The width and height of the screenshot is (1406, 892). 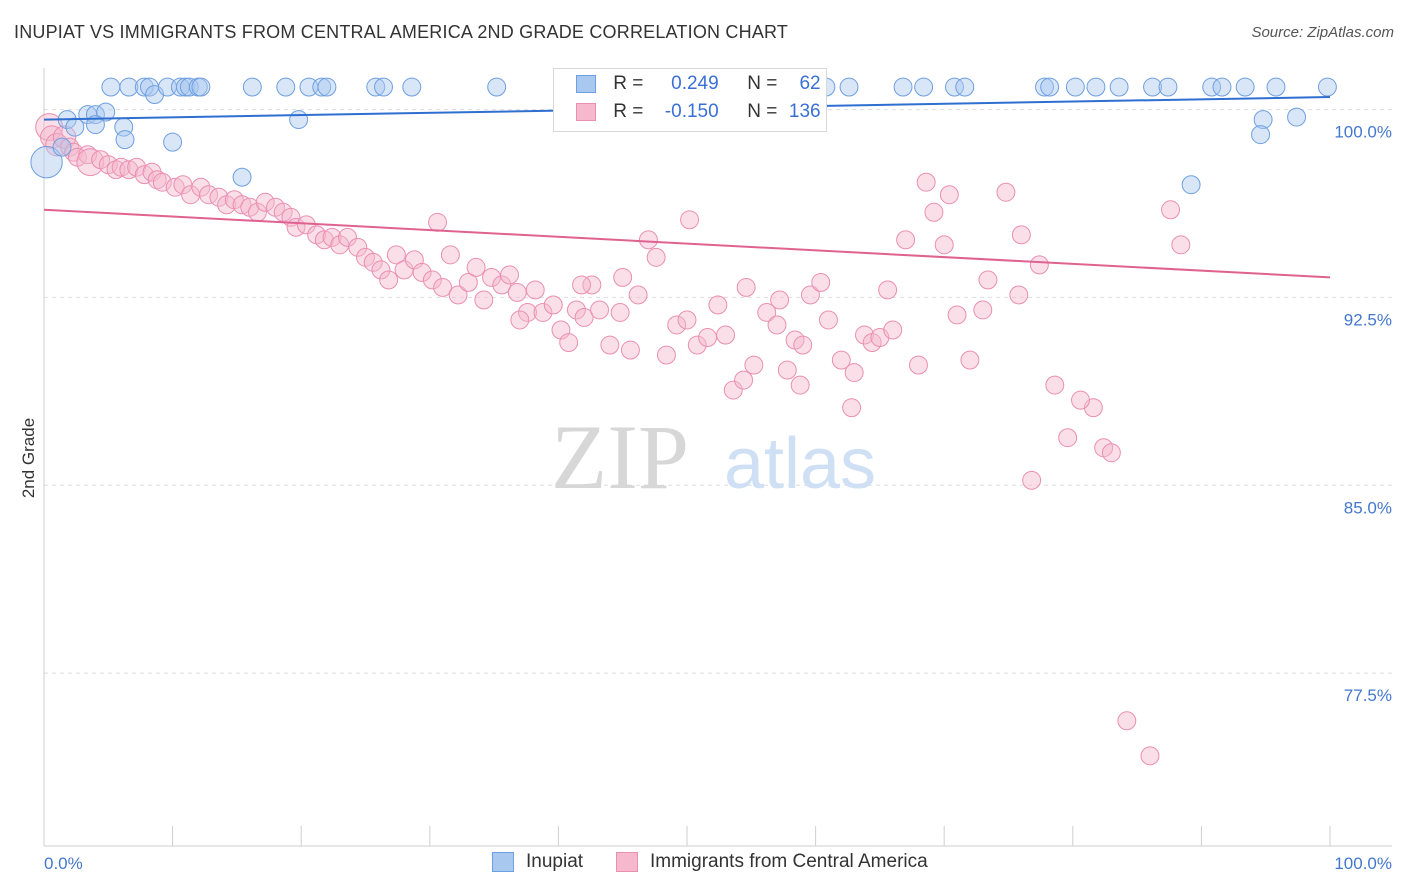 I want to click on legend-n-label: N =, so click(x=762, y=83).